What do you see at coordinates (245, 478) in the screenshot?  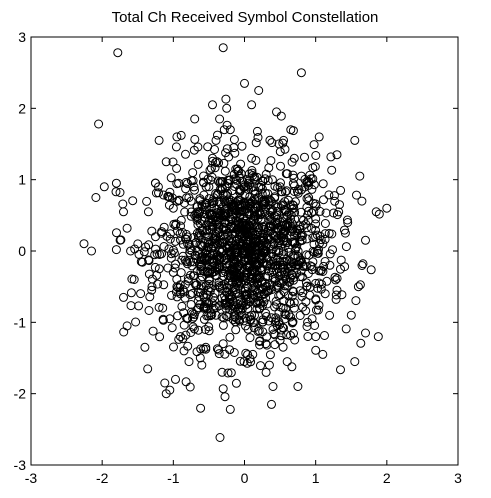 I see `x-tick-label: 0` at bounding box center [245, 478].